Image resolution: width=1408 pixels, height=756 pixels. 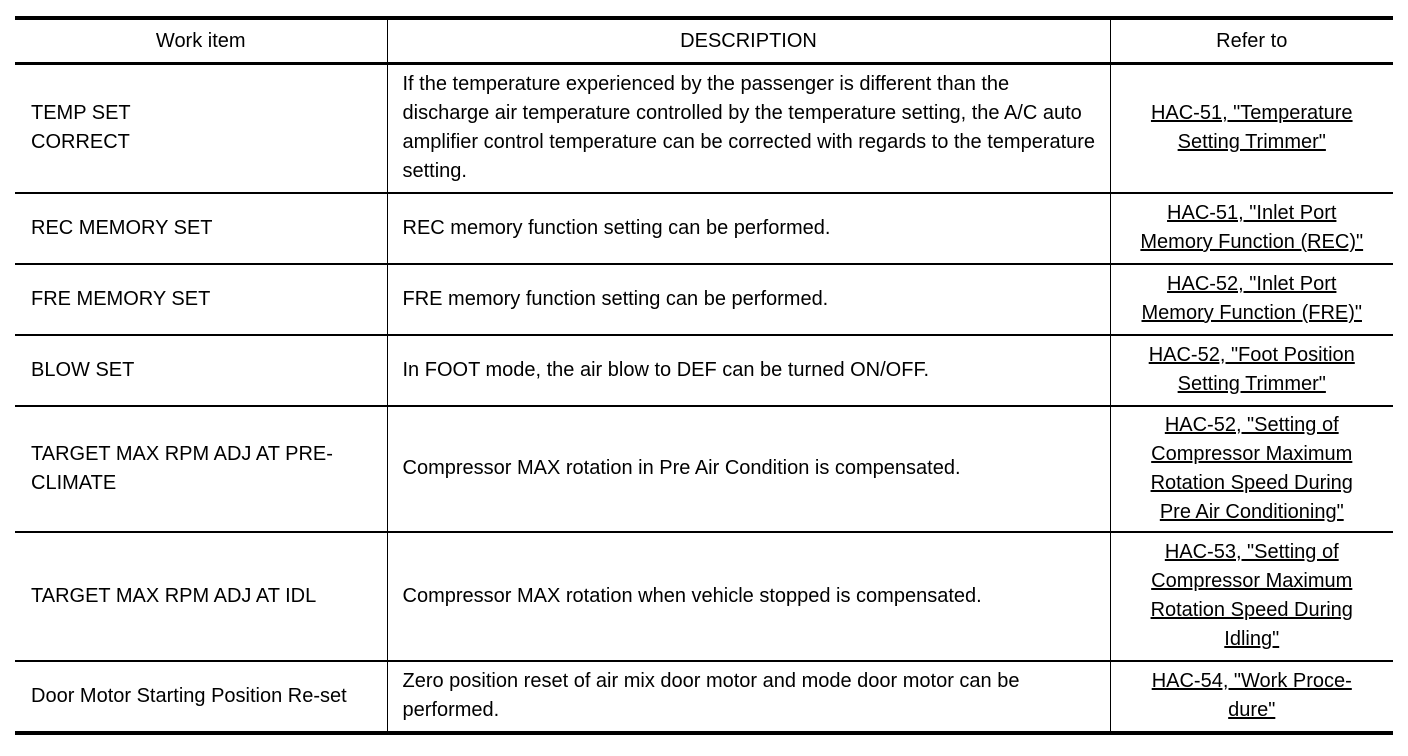 I want to click on work-item-cell: REC MEMORY SET, so click(x=201, y=228).